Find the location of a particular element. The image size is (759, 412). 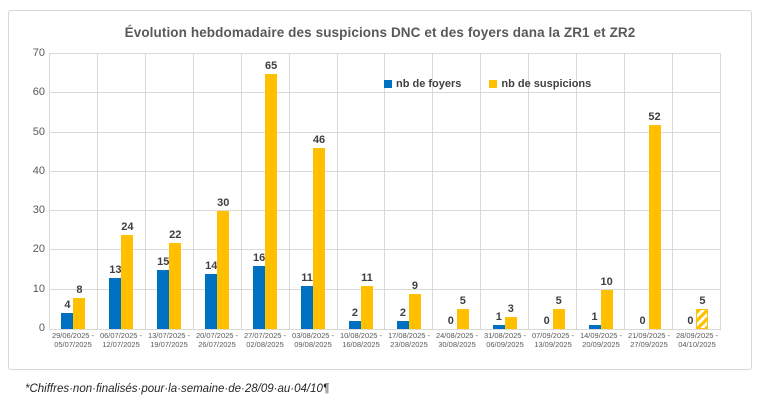

bar-value-label: 16 is located at coordinates (259, 258).